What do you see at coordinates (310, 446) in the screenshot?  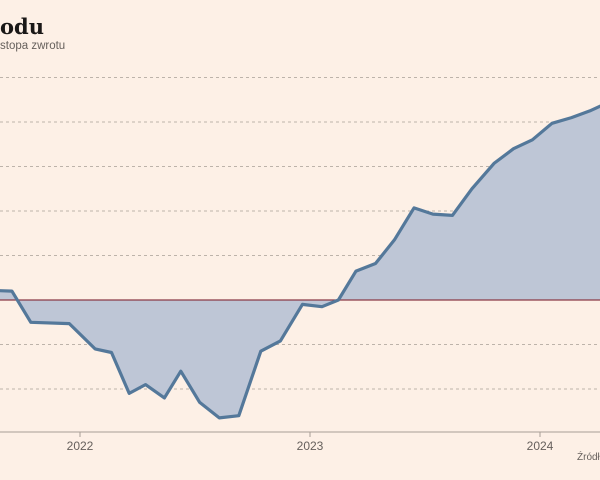 I see `x-tick-label: 2023` at bounding box center [310, 446].